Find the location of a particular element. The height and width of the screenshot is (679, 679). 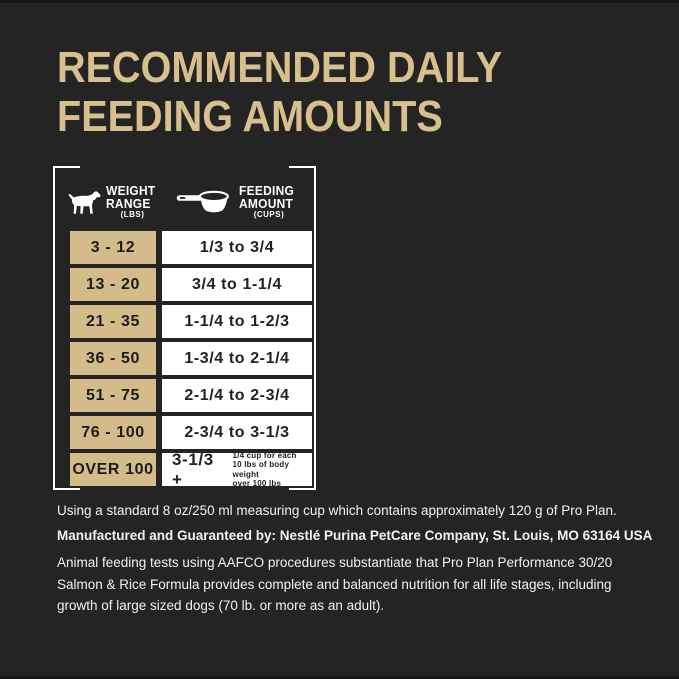

dog-icon is located at coordinates (84, 202).